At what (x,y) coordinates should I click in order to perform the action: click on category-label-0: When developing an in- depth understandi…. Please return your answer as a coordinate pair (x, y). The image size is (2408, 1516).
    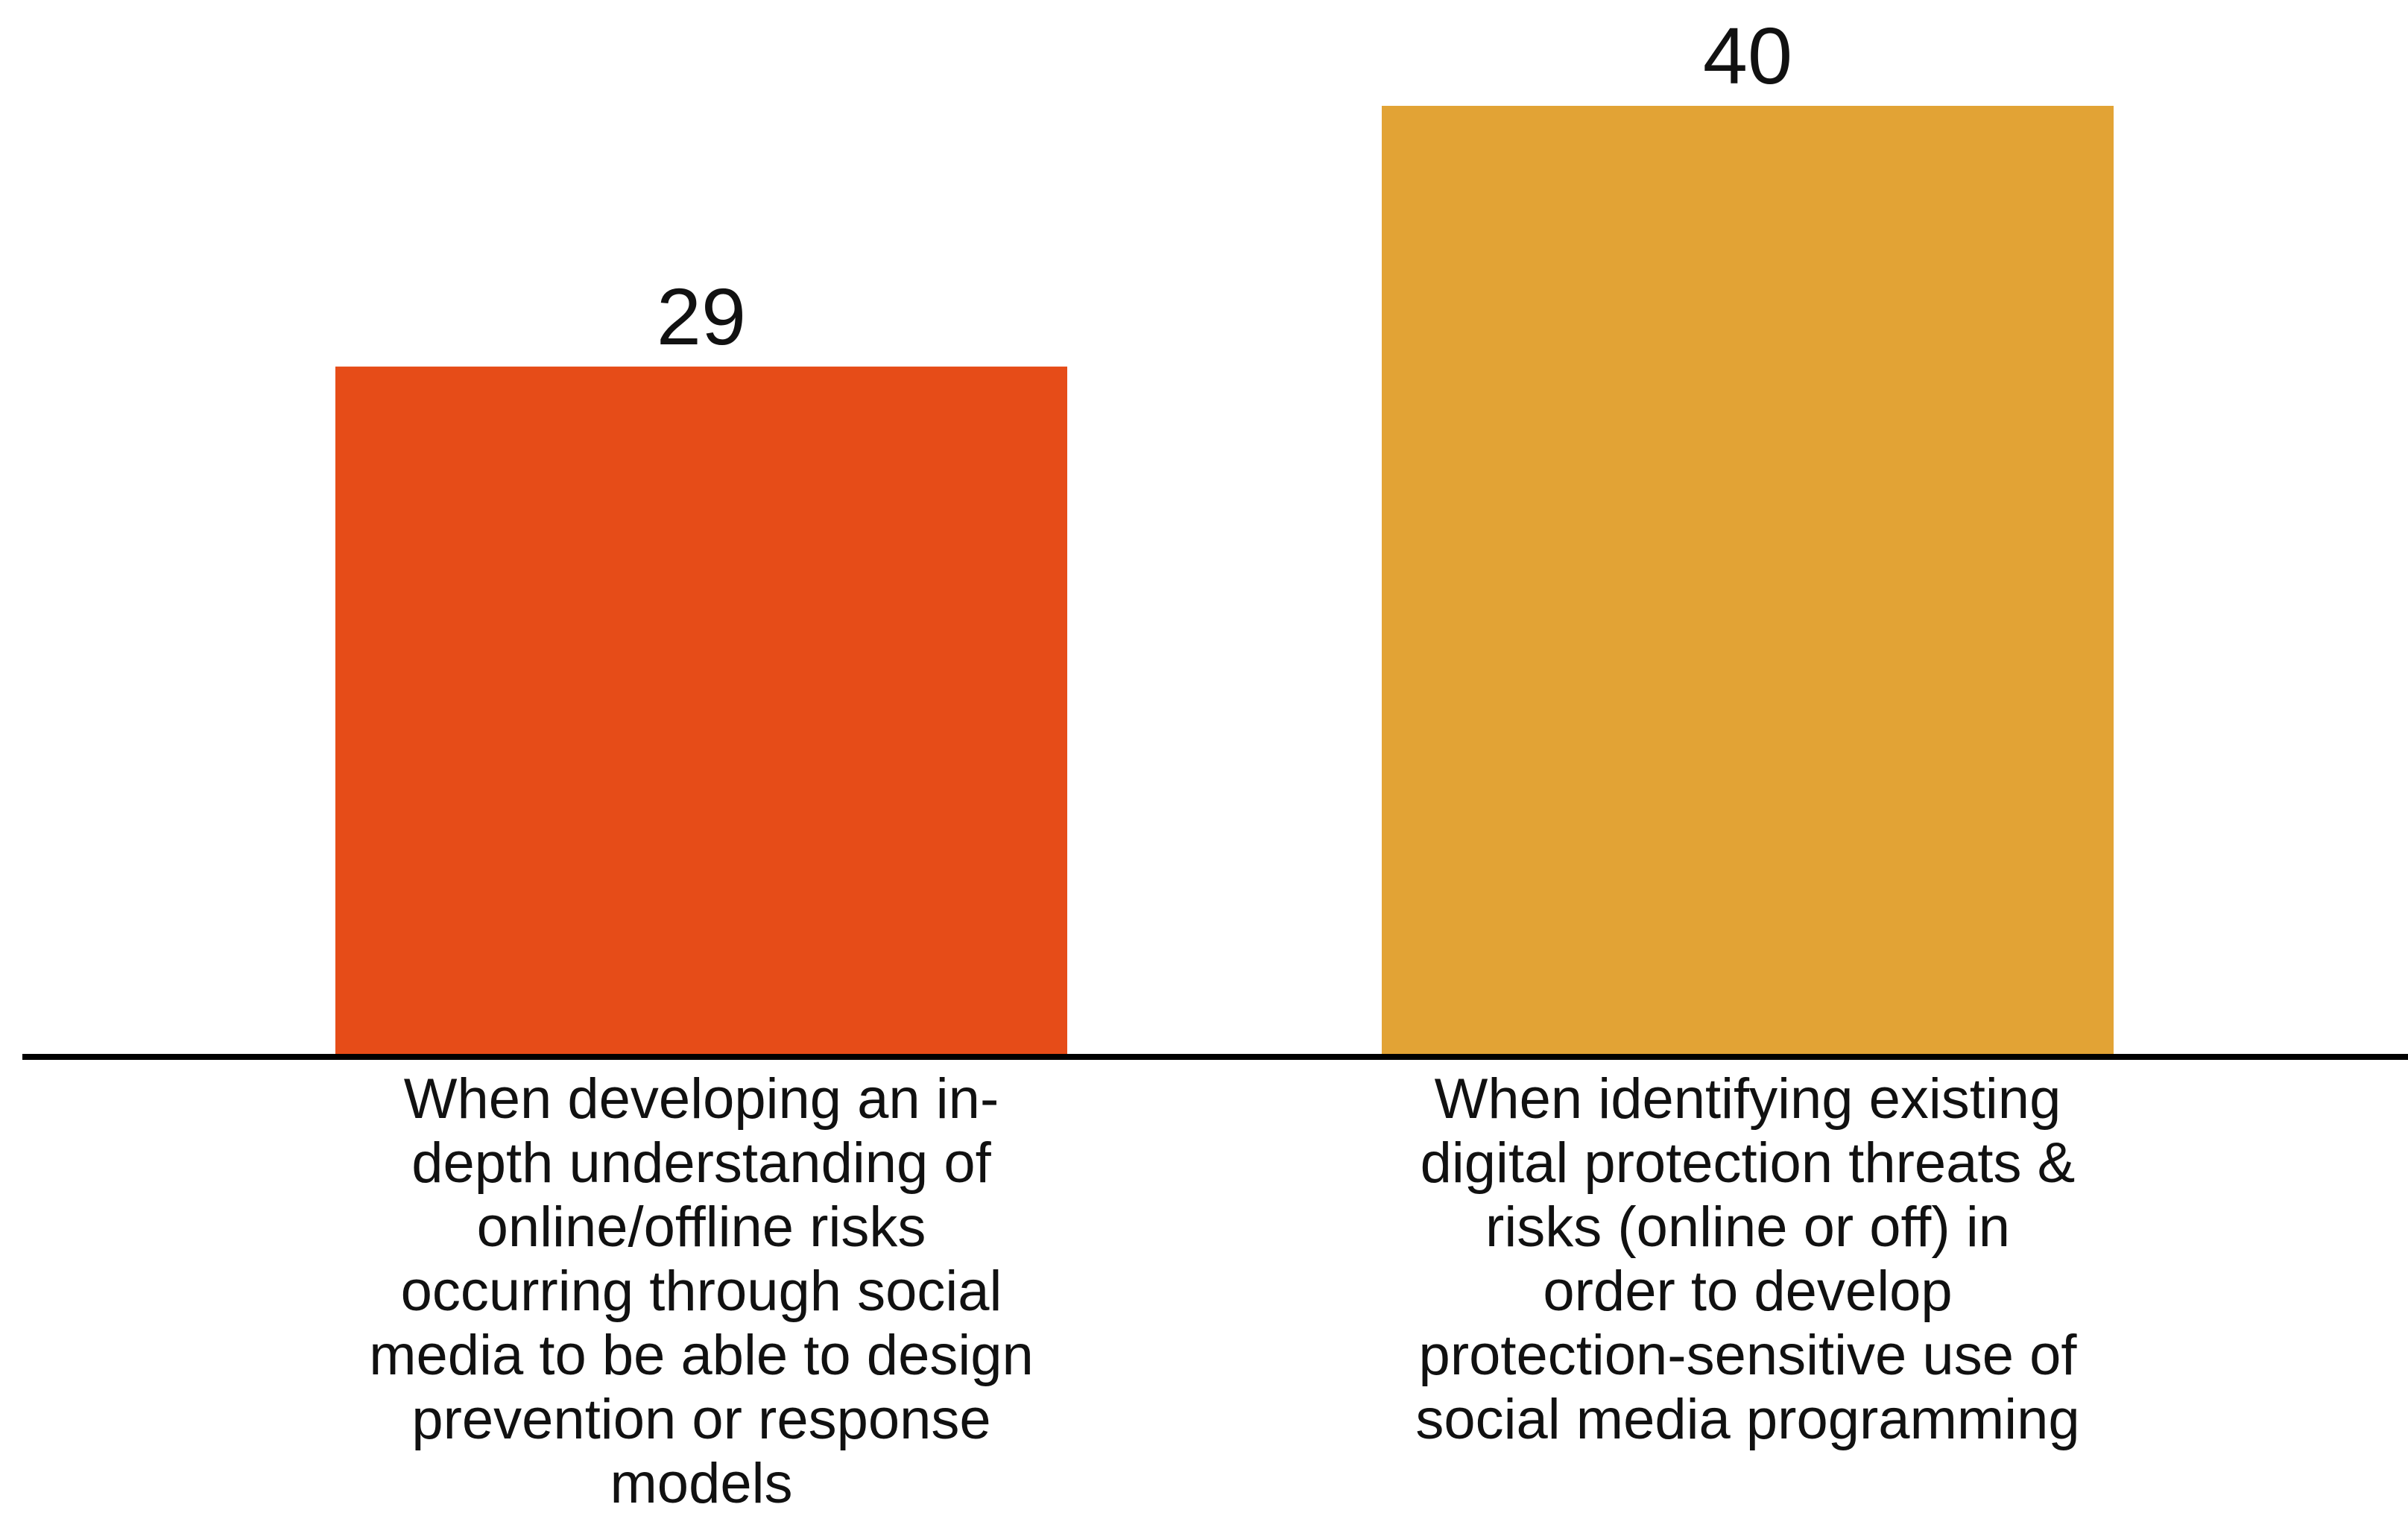
    Looking at the image, I should click on (701, 1291).